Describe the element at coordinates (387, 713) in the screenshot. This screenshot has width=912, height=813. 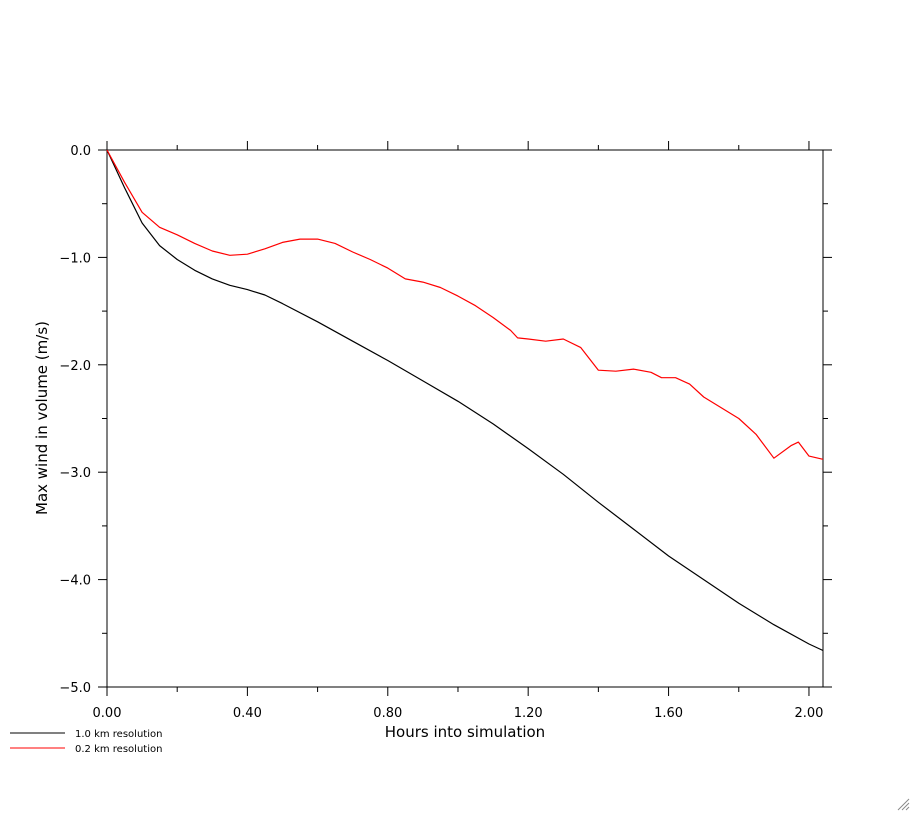
I see `x-tick-label: 0.80` at that location.